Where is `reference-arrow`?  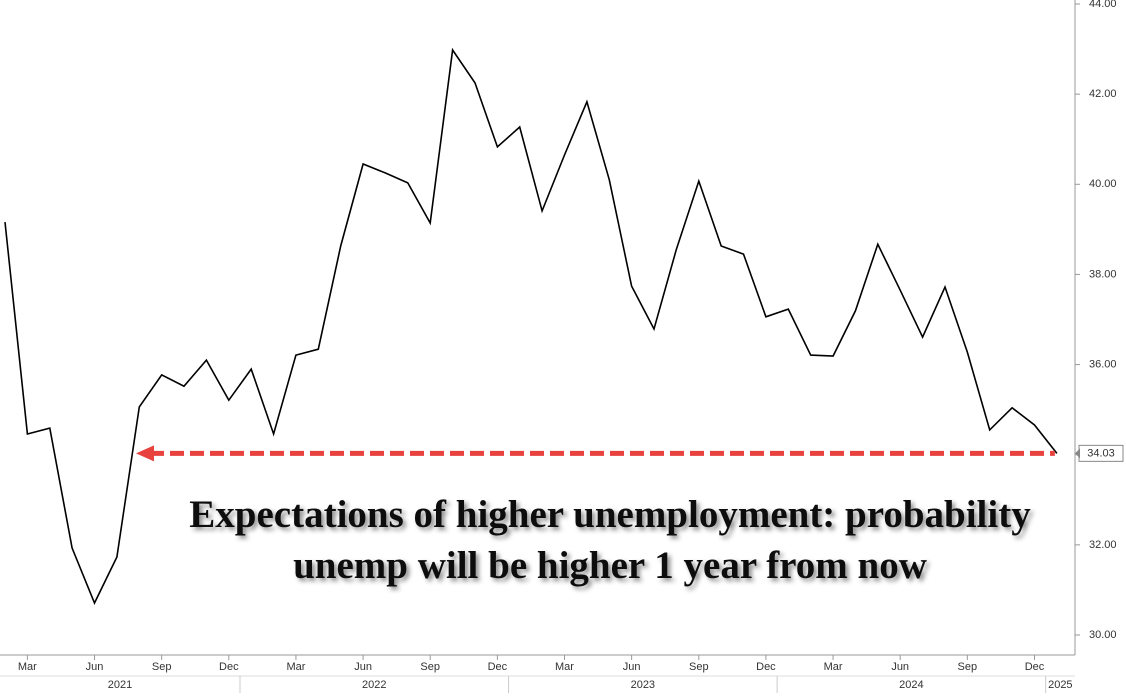
reference-arrow is located at coordinates (145, 453).